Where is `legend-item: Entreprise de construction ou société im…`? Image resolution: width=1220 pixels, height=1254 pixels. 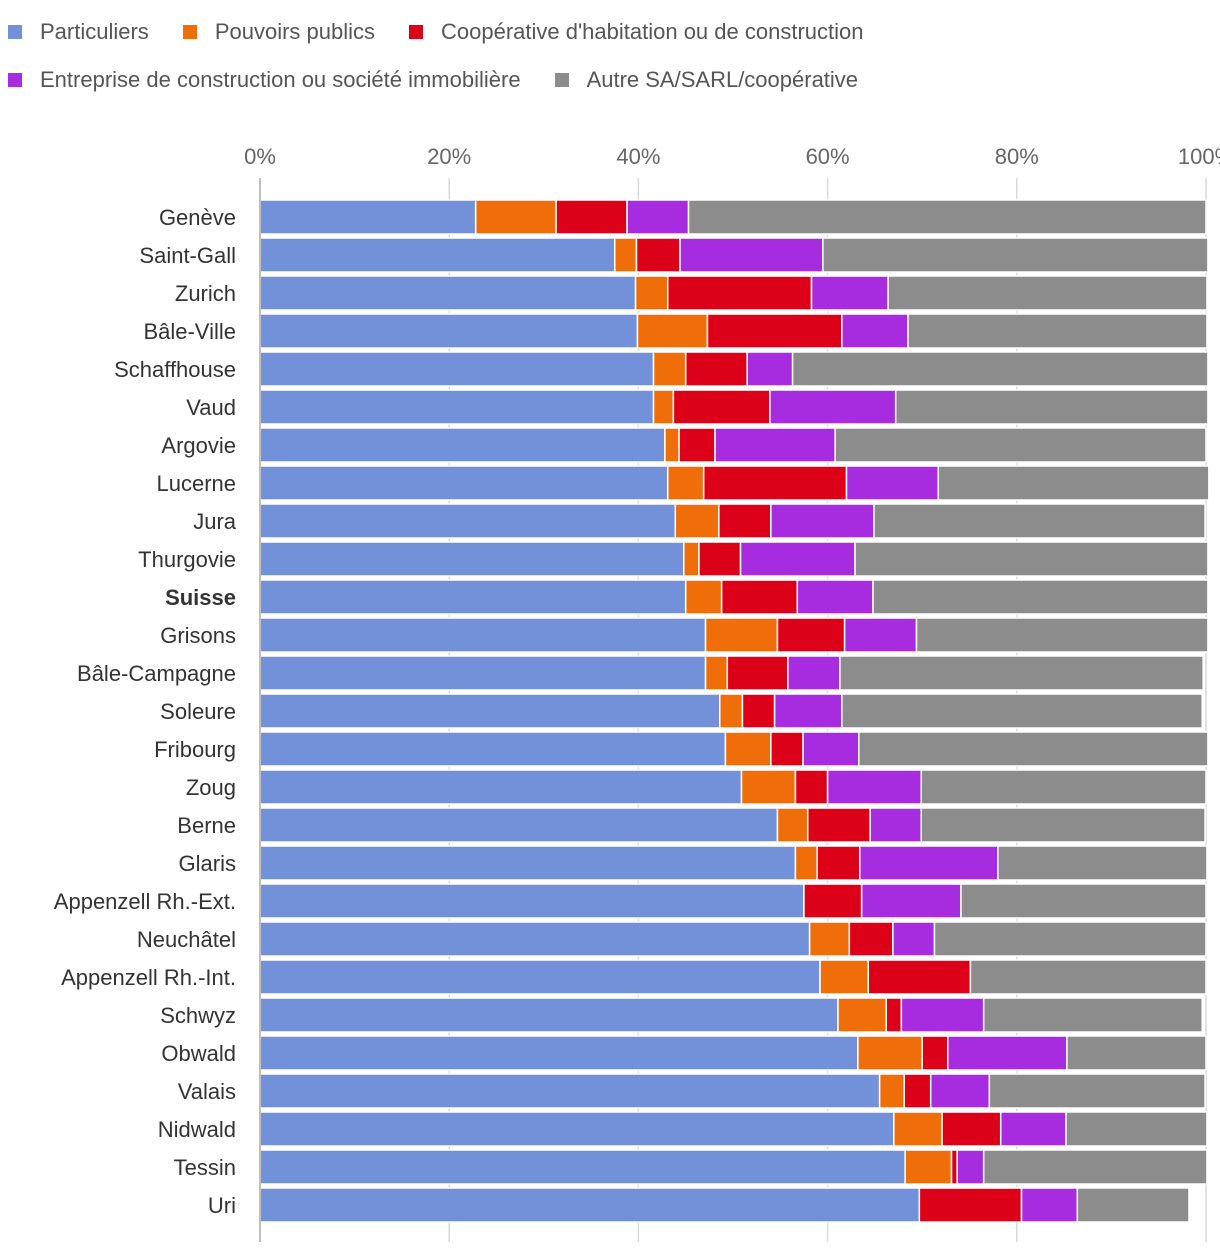
legend-item: Entreprise de construction ou société im… is located at coordinates (264, 80).